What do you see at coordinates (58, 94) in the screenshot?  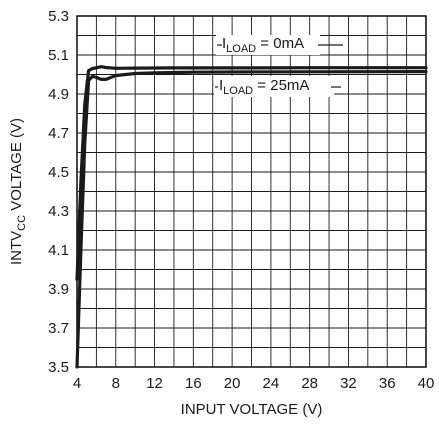 I see `y-tick-label: 4.9` at bounding box center [58, 94].